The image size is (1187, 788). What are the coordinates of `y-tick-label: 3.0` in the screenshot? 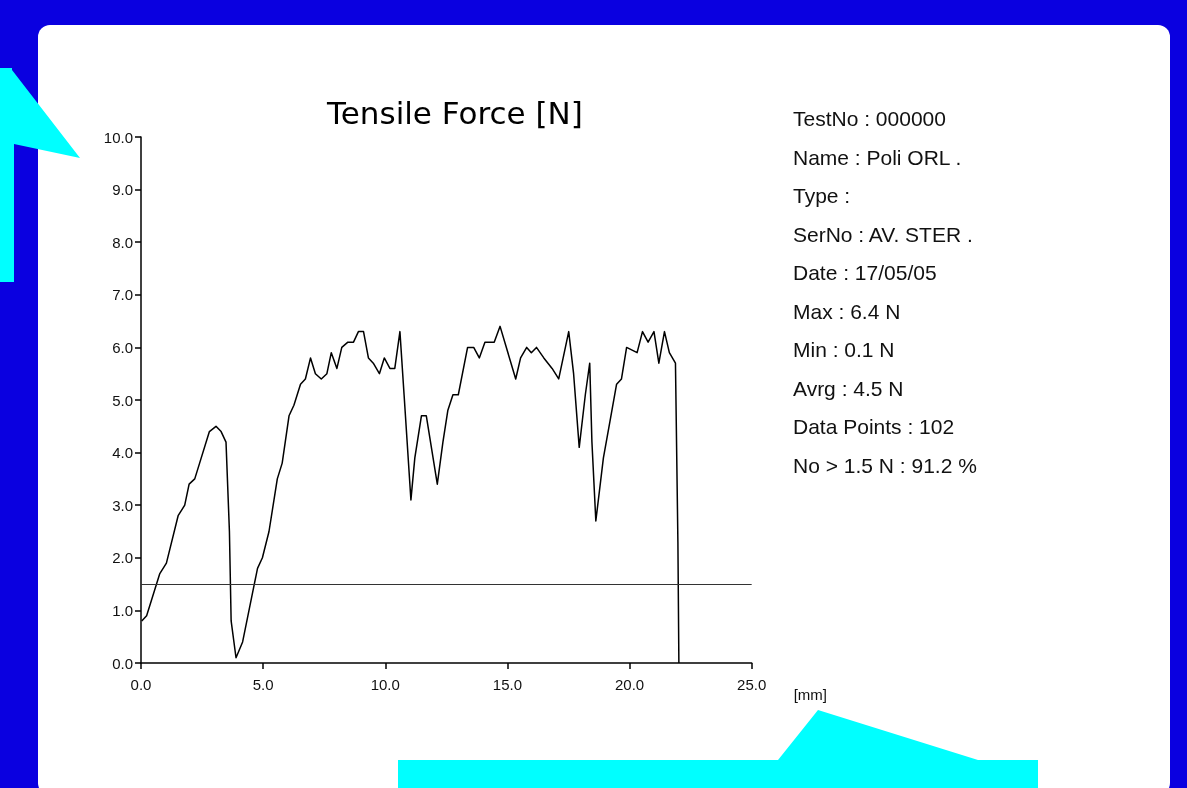 It's located at (122, 505).